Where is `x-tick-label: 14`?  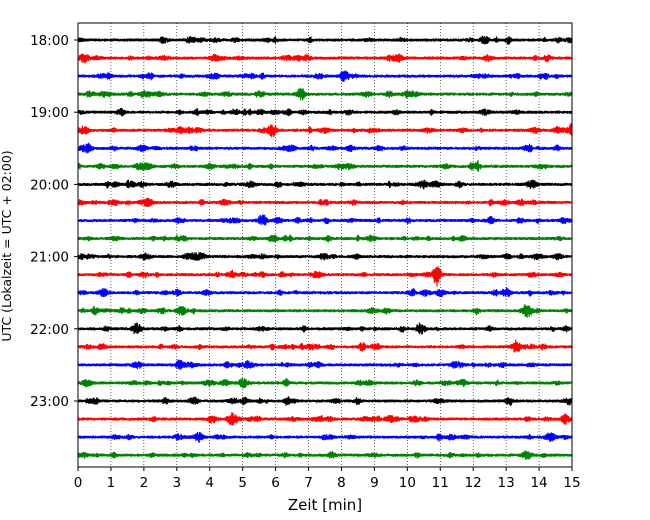 x-tick-label: 14 is located at coordinates (538, 483).